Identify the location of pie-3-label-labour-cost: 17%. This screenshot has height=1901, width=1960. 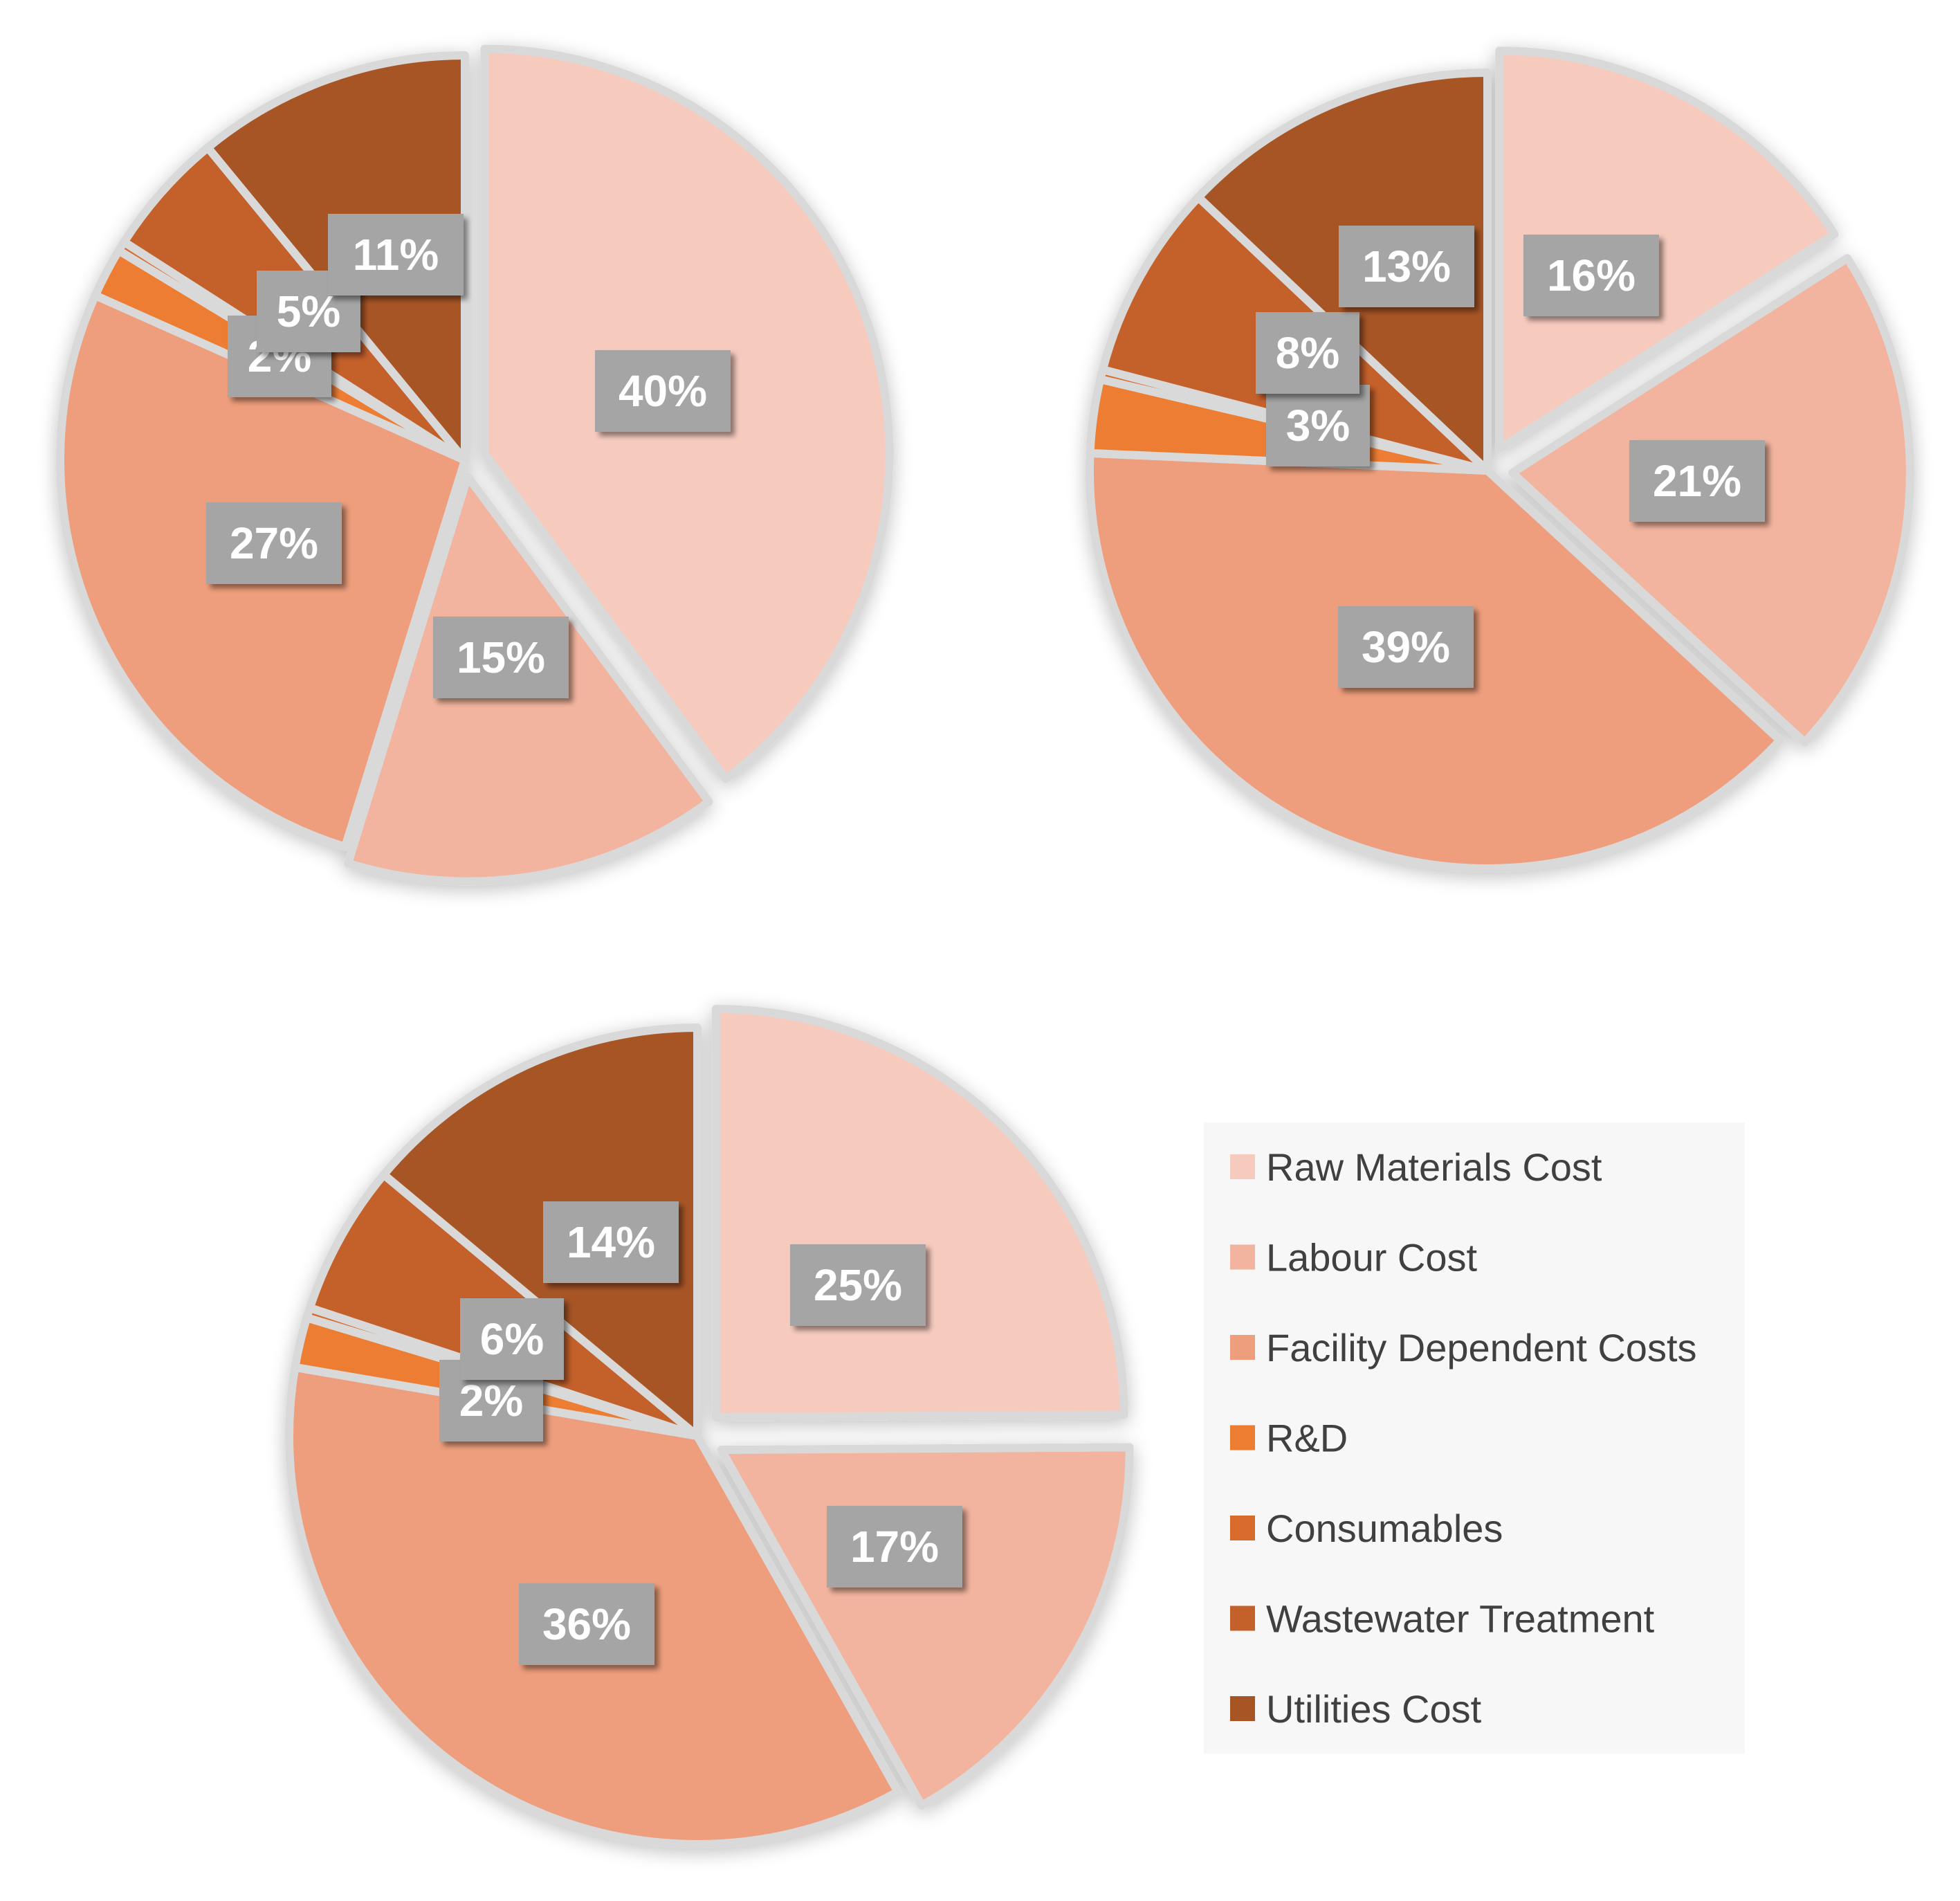
(894, 1547).